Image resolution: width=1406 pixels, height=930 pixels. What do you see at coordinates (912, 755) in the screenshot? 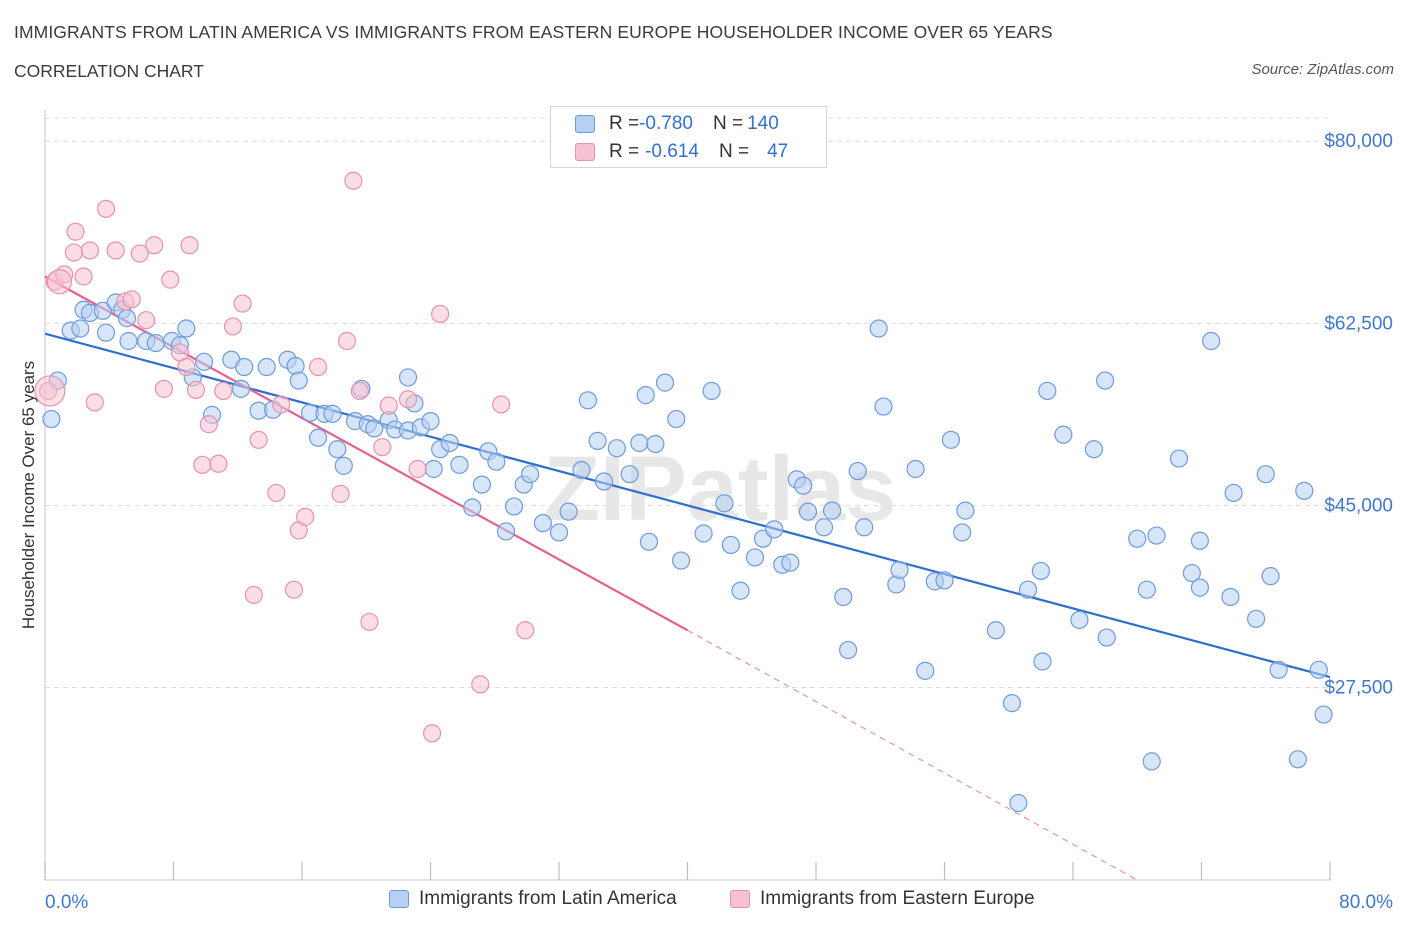
I see `eastern-europe-trend-extension` at bounding box center [912, 755].